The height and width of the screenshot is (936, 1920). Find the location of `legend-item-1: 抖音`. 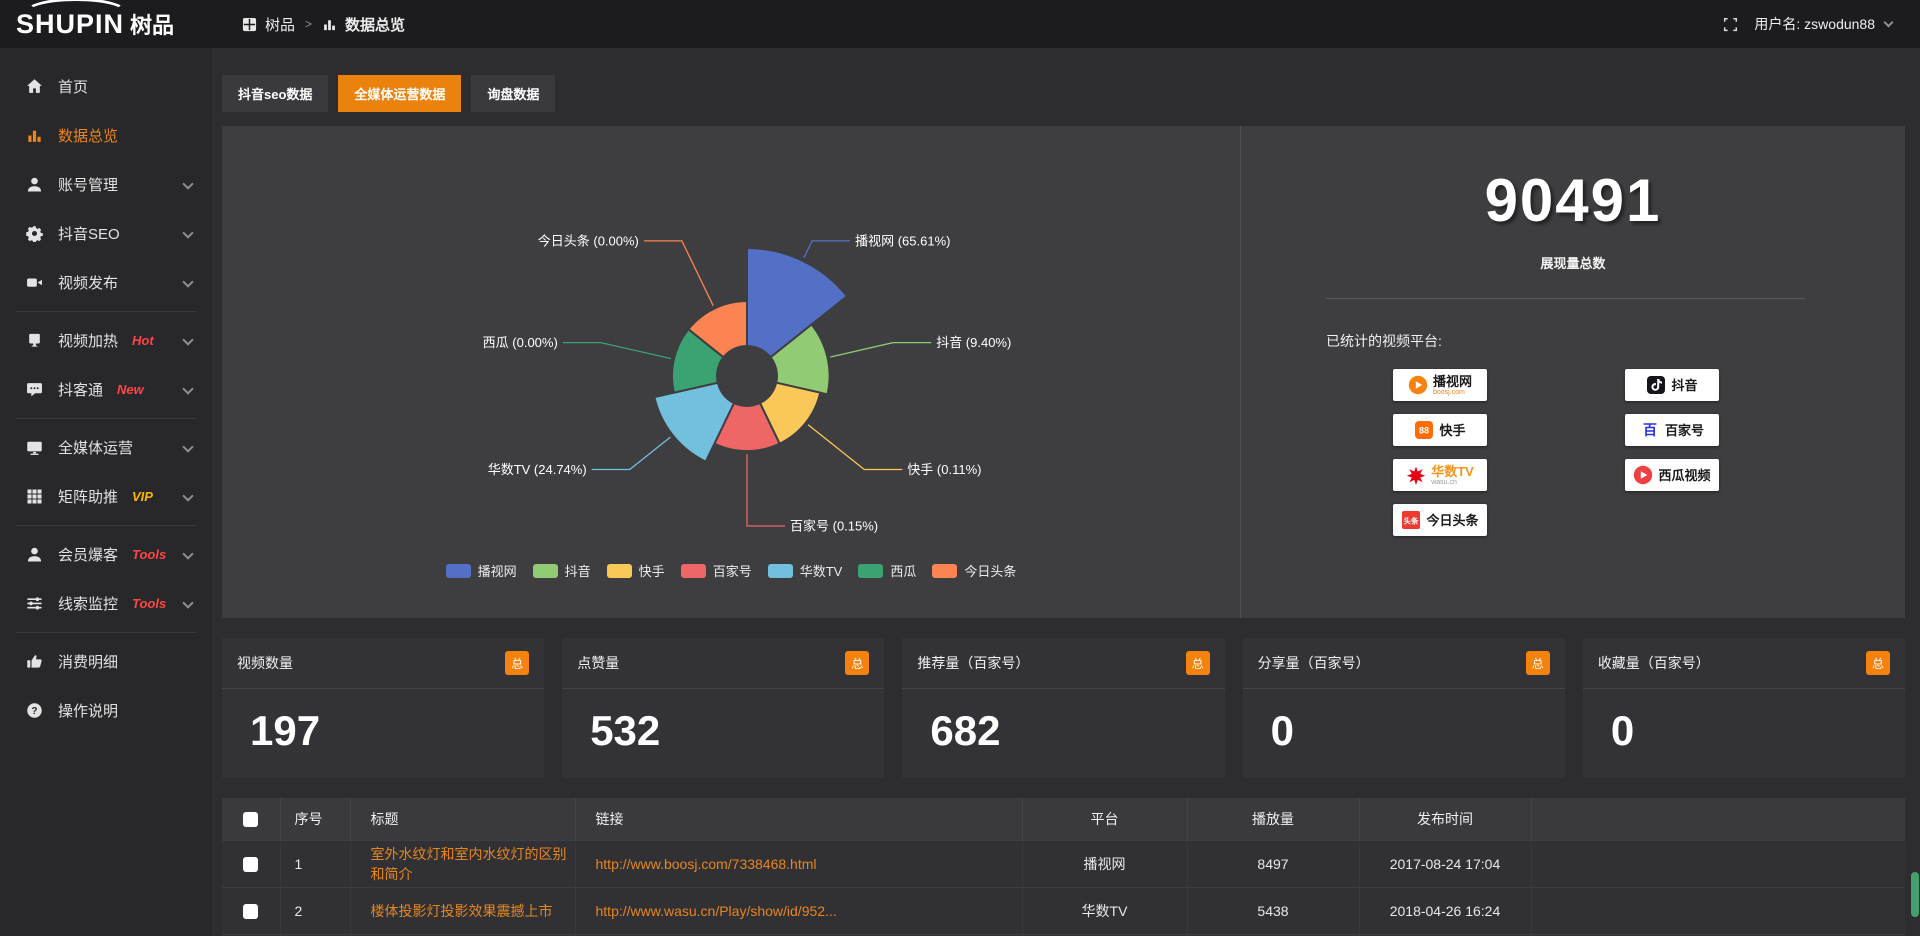

legend-item-1: 抖音 is located at coordinates (561, 570).